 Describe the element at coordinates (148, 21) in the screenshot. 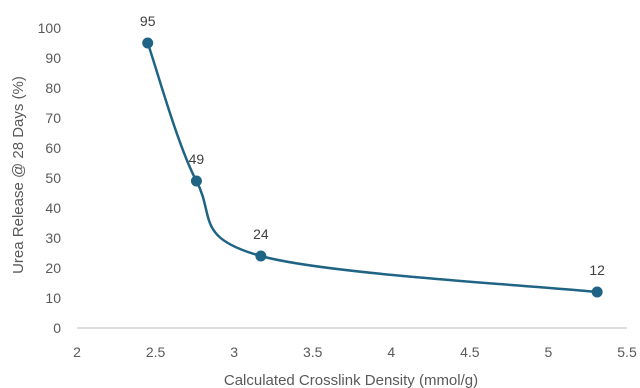

I see `data-label: 95` at that location.